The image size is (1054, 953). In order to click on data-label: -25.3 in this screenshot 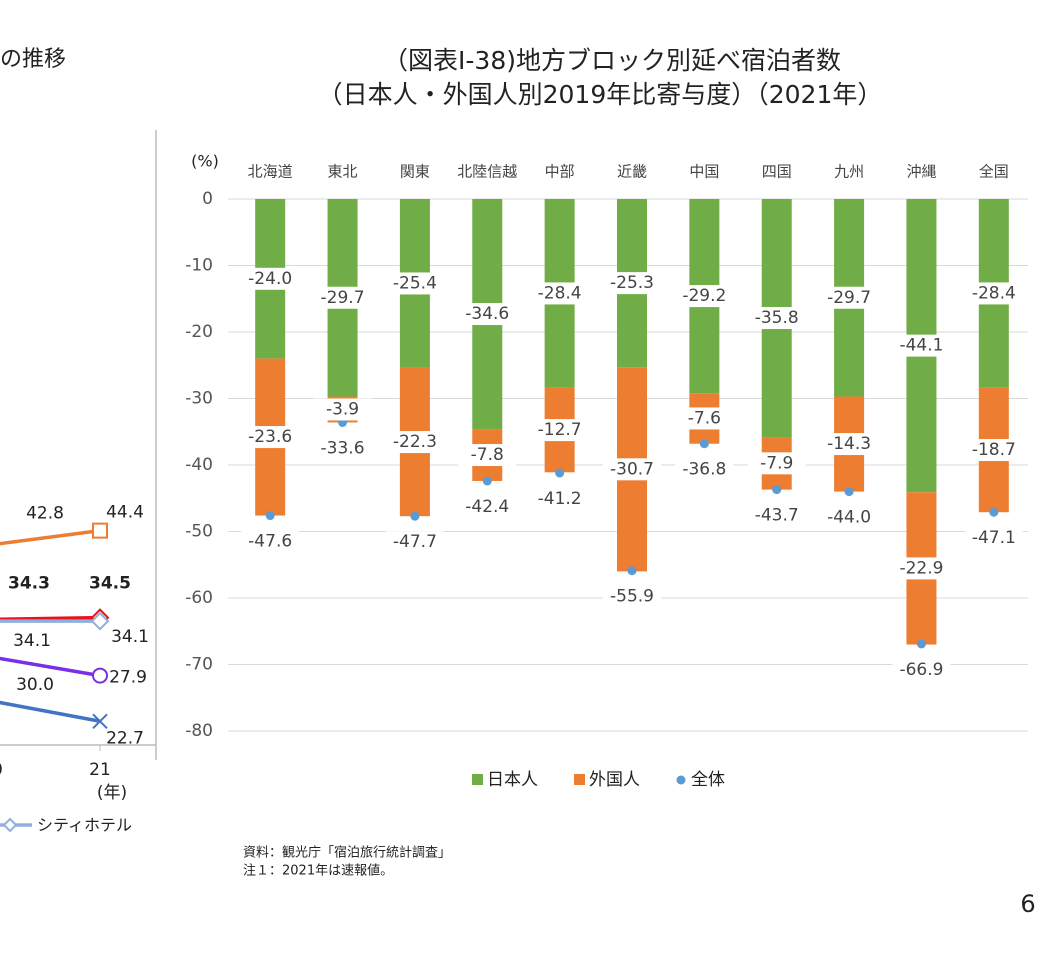, I will do `click(632, 283)`.